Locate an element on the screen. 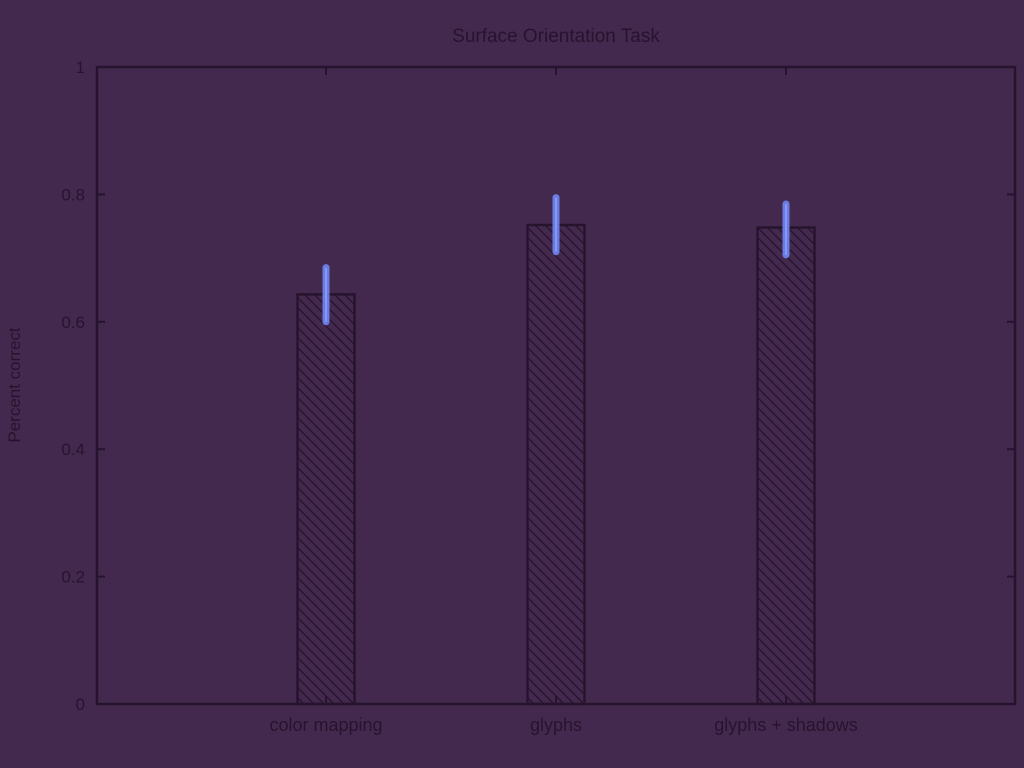 This screenshot has width=1024, height=768. y-tick-label: 0.4 is located at coordinates (73, 449).